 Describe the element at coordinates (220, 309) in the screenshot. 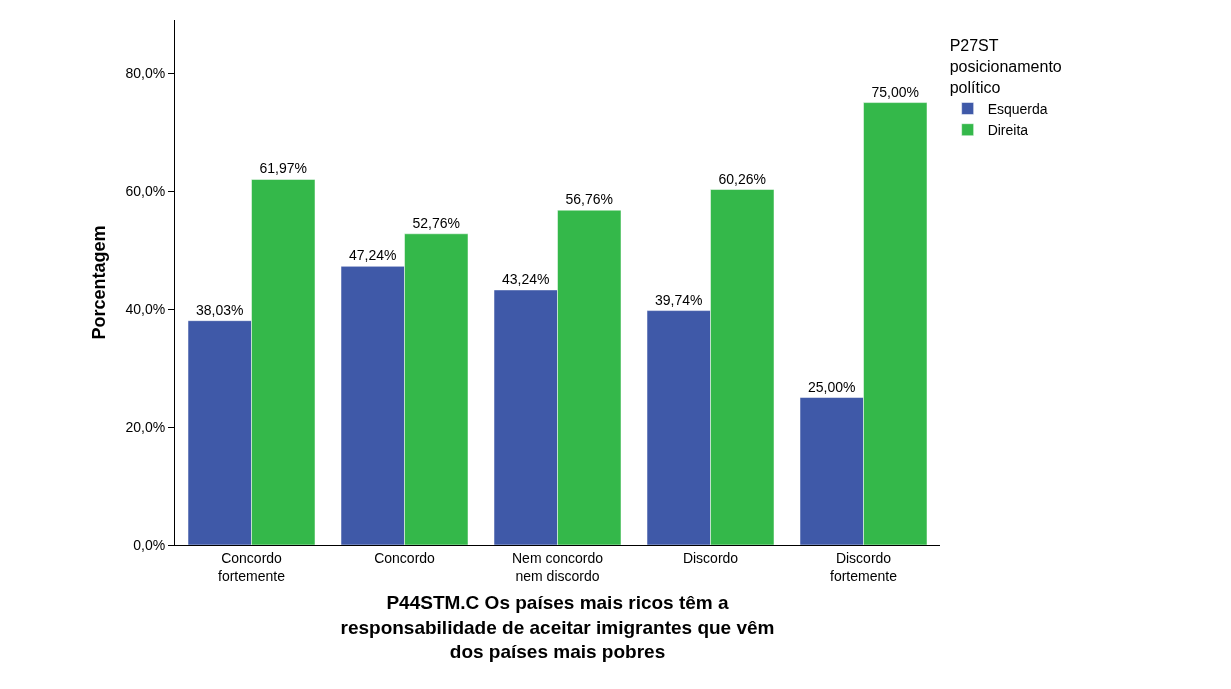

I see `data-label: 38,03%` at that location.